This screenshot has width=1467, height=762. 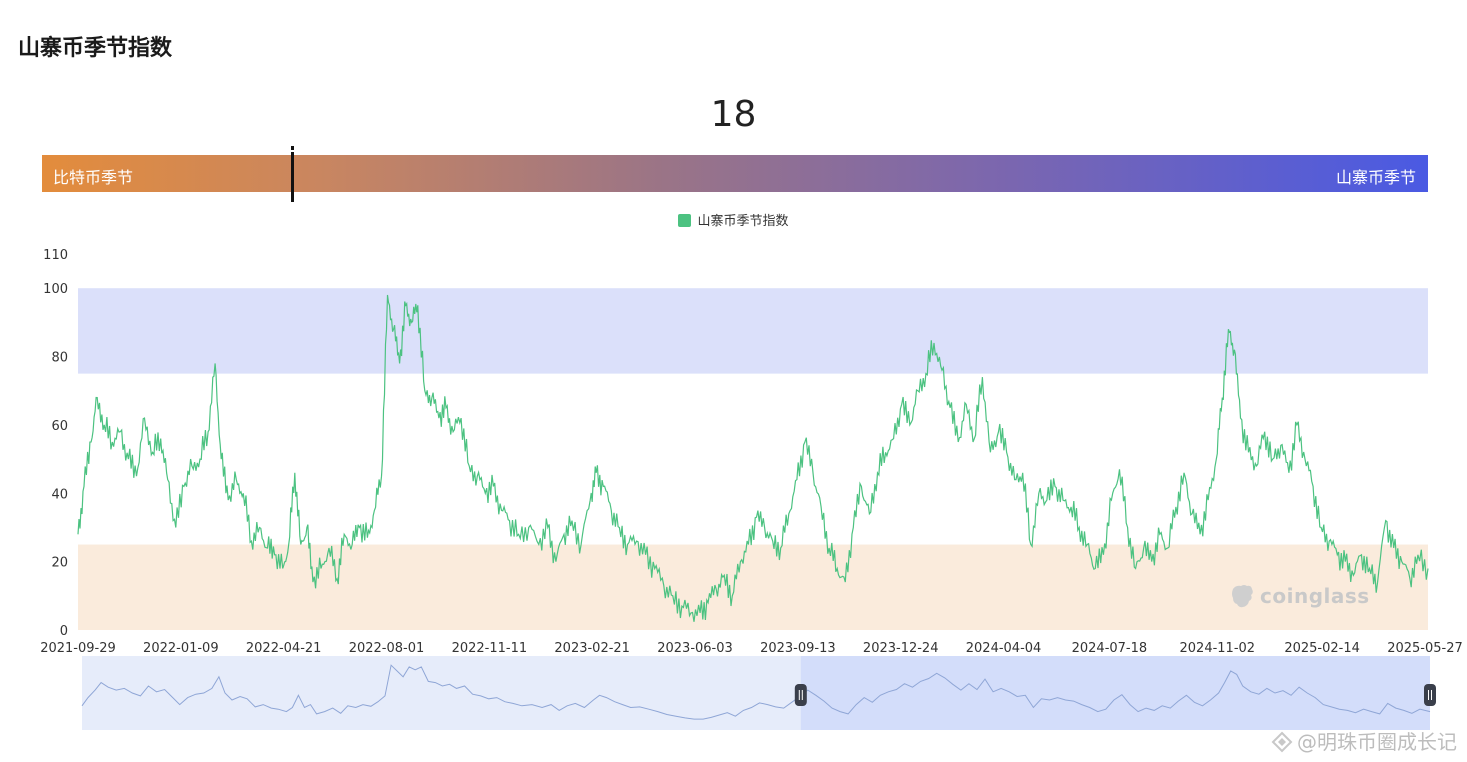 I want to click on x-tick-label: 2021-09-29, so click(x=78, y=648).